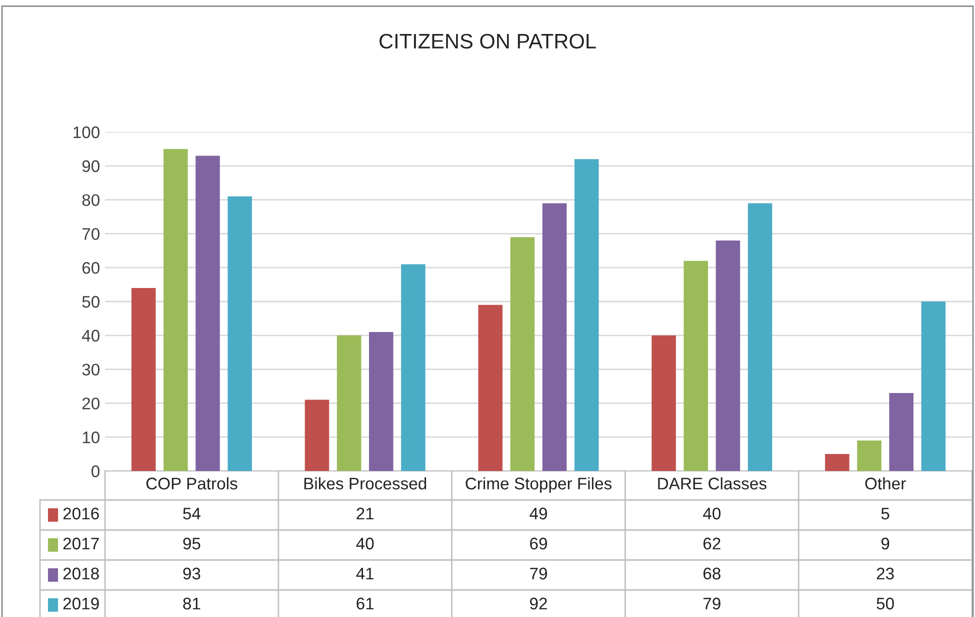  What do you see at coordinates (191, 514) in the screenshot?
I see `data-label: 54` at bounding box center [191, 514].